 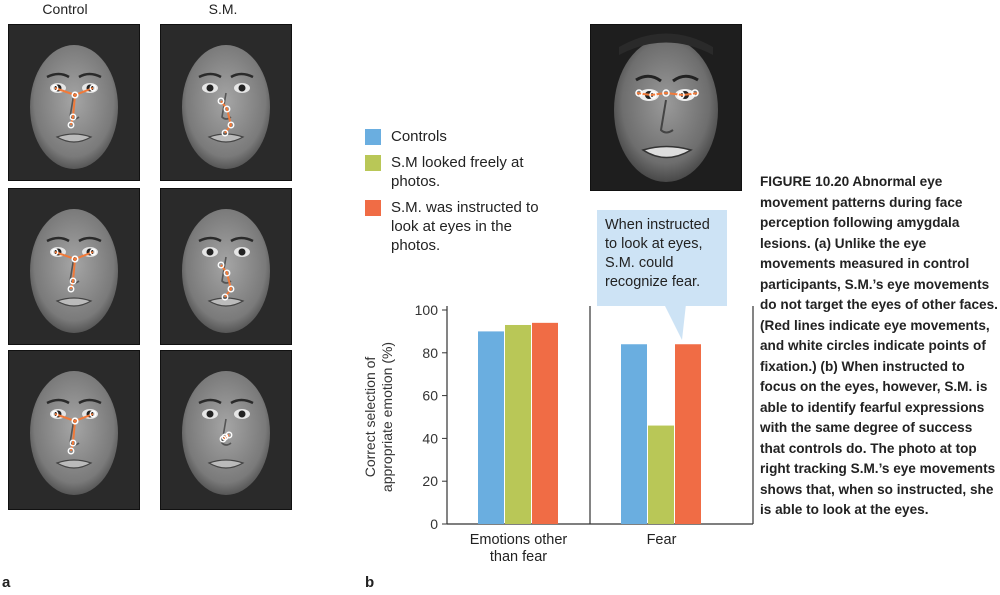 I want to click on legend-swatch-controls, so click(x=373, y=137).